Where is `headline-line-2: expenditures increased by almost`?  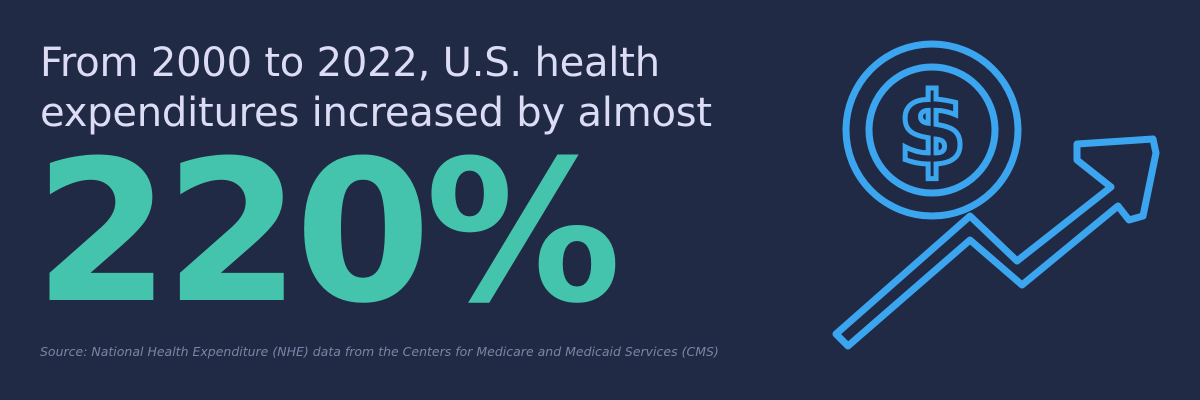 headline-line-2: expenditures increased by almost is located at coordinates (376, 113).